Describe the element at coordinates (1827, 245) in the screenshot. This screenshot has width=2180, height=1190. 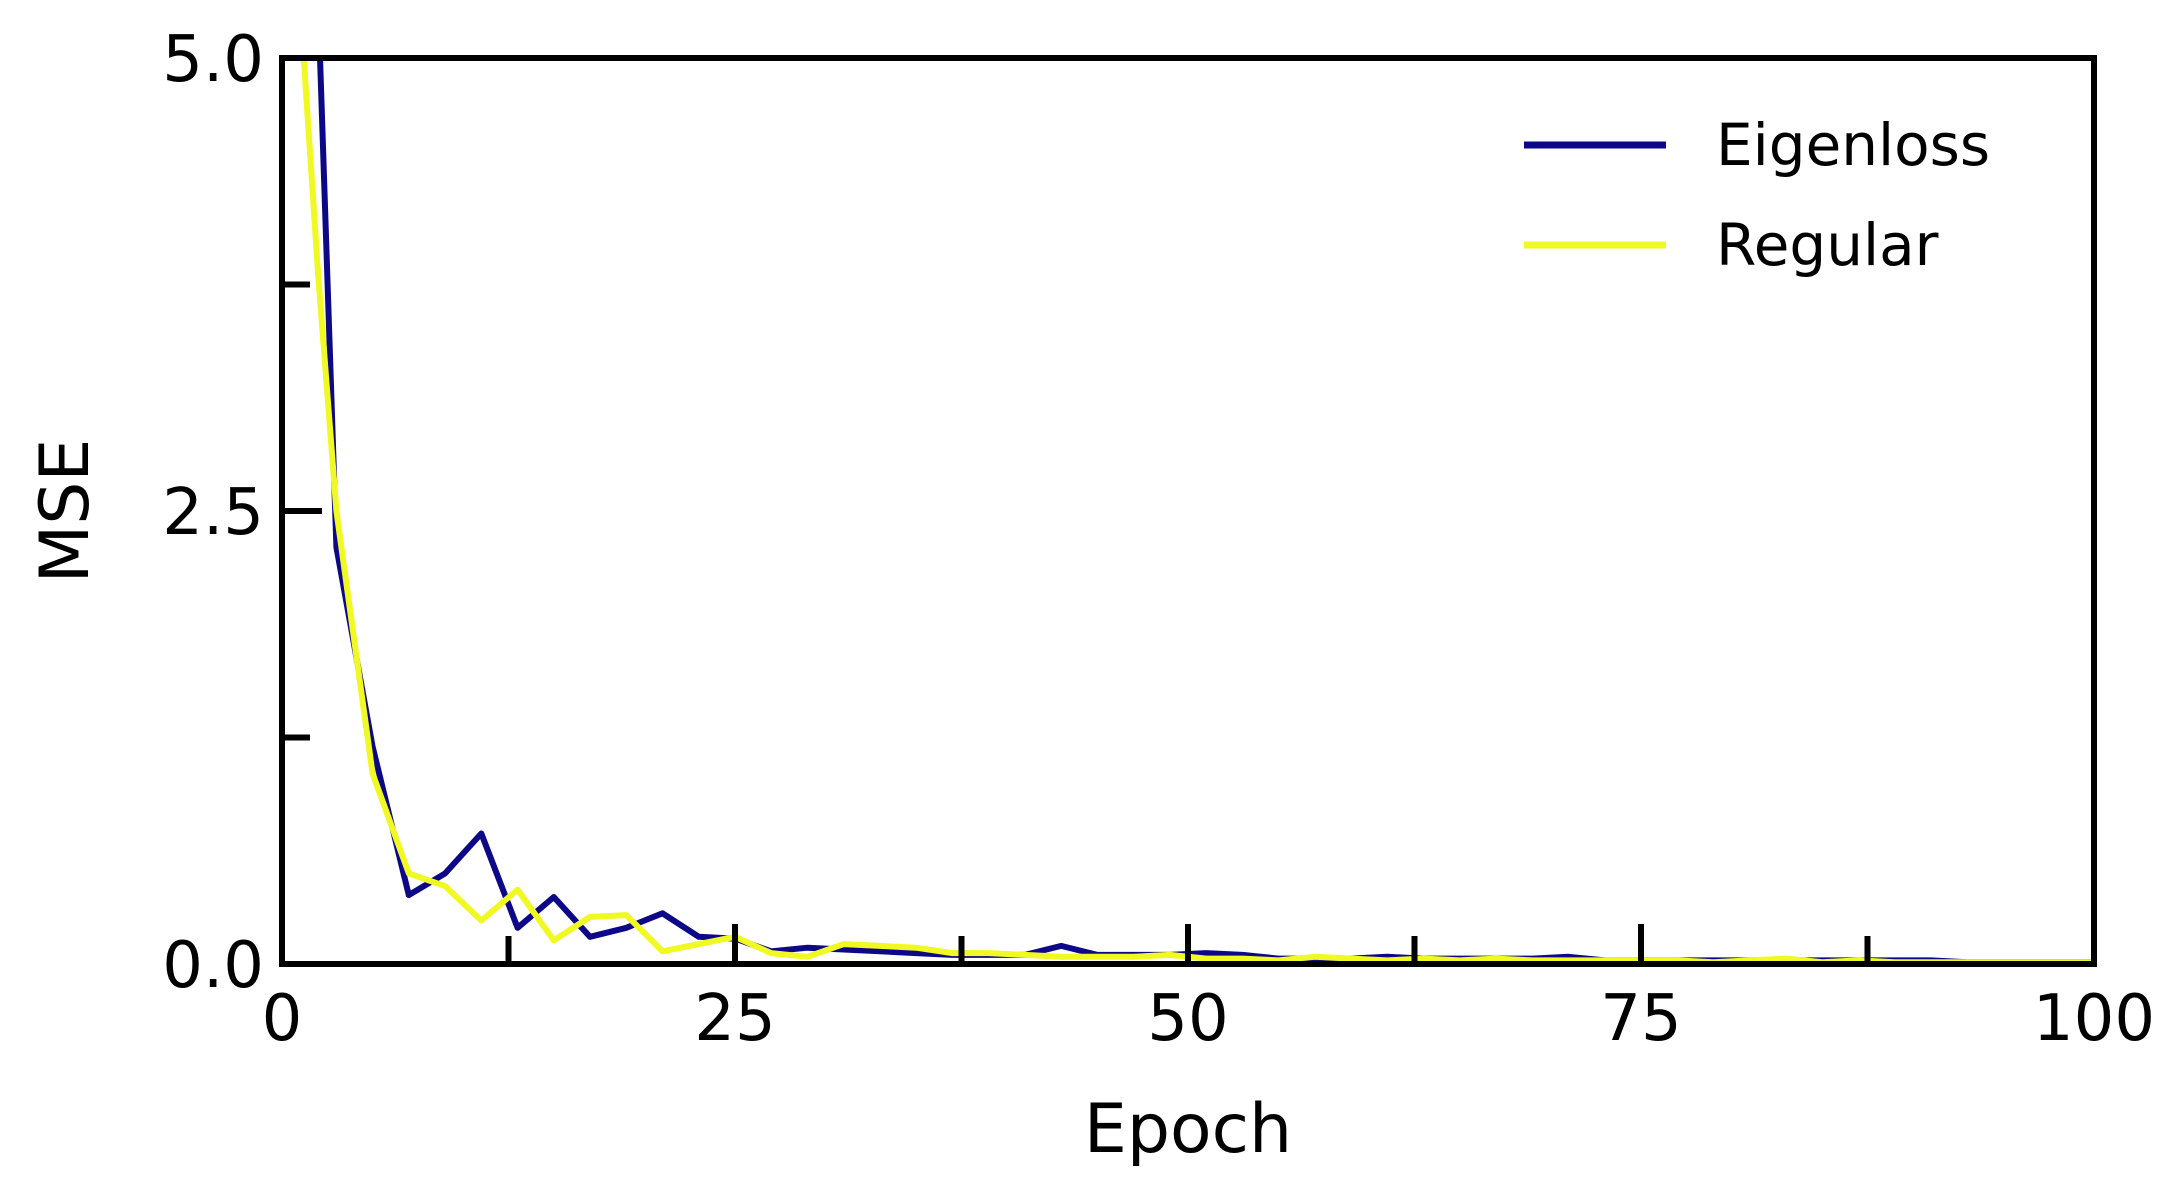
I see `legend-label-regular: Regular` at that location.